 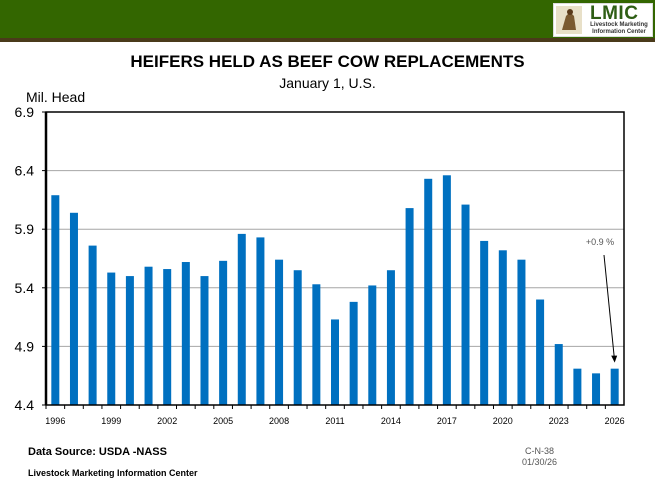 What do you see at coordinates (447, 421) in the screenshot?
I see `x-tick-label: 2017` at bounding box center [447, 421].